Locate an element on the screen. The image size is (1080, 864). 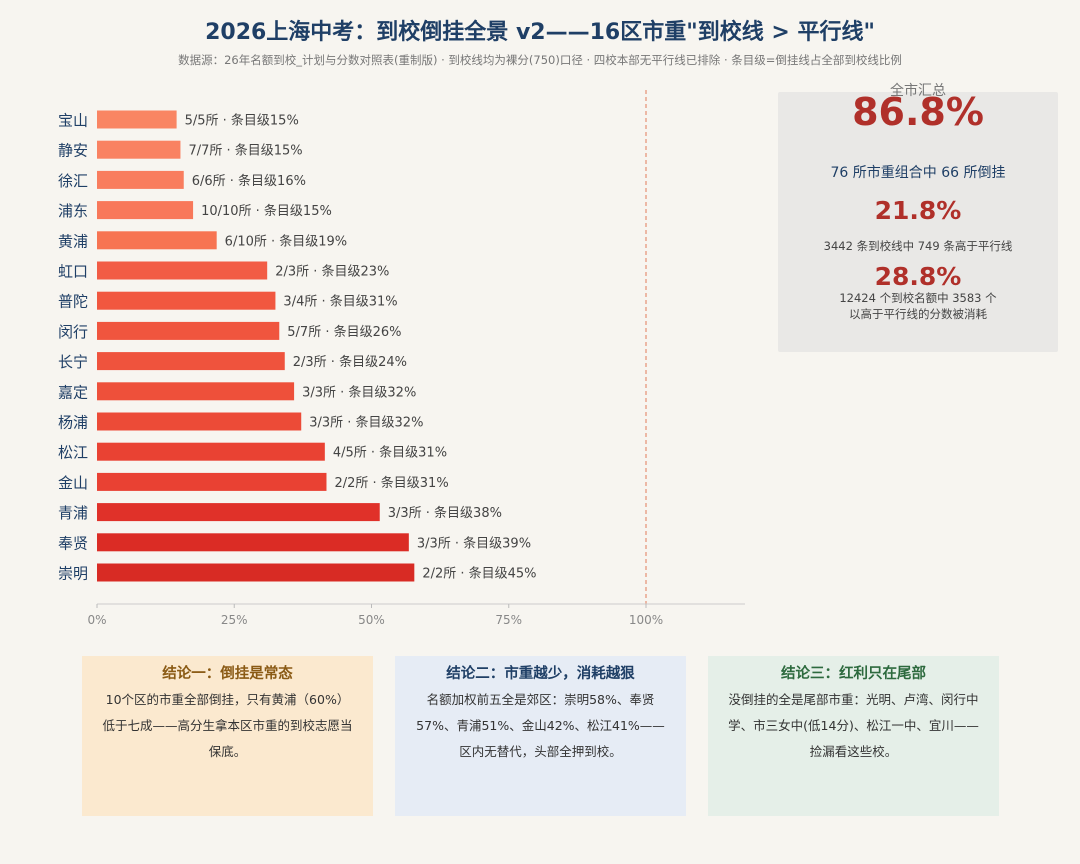
category-label: 嘉定 is located at coordinates (73, 392).